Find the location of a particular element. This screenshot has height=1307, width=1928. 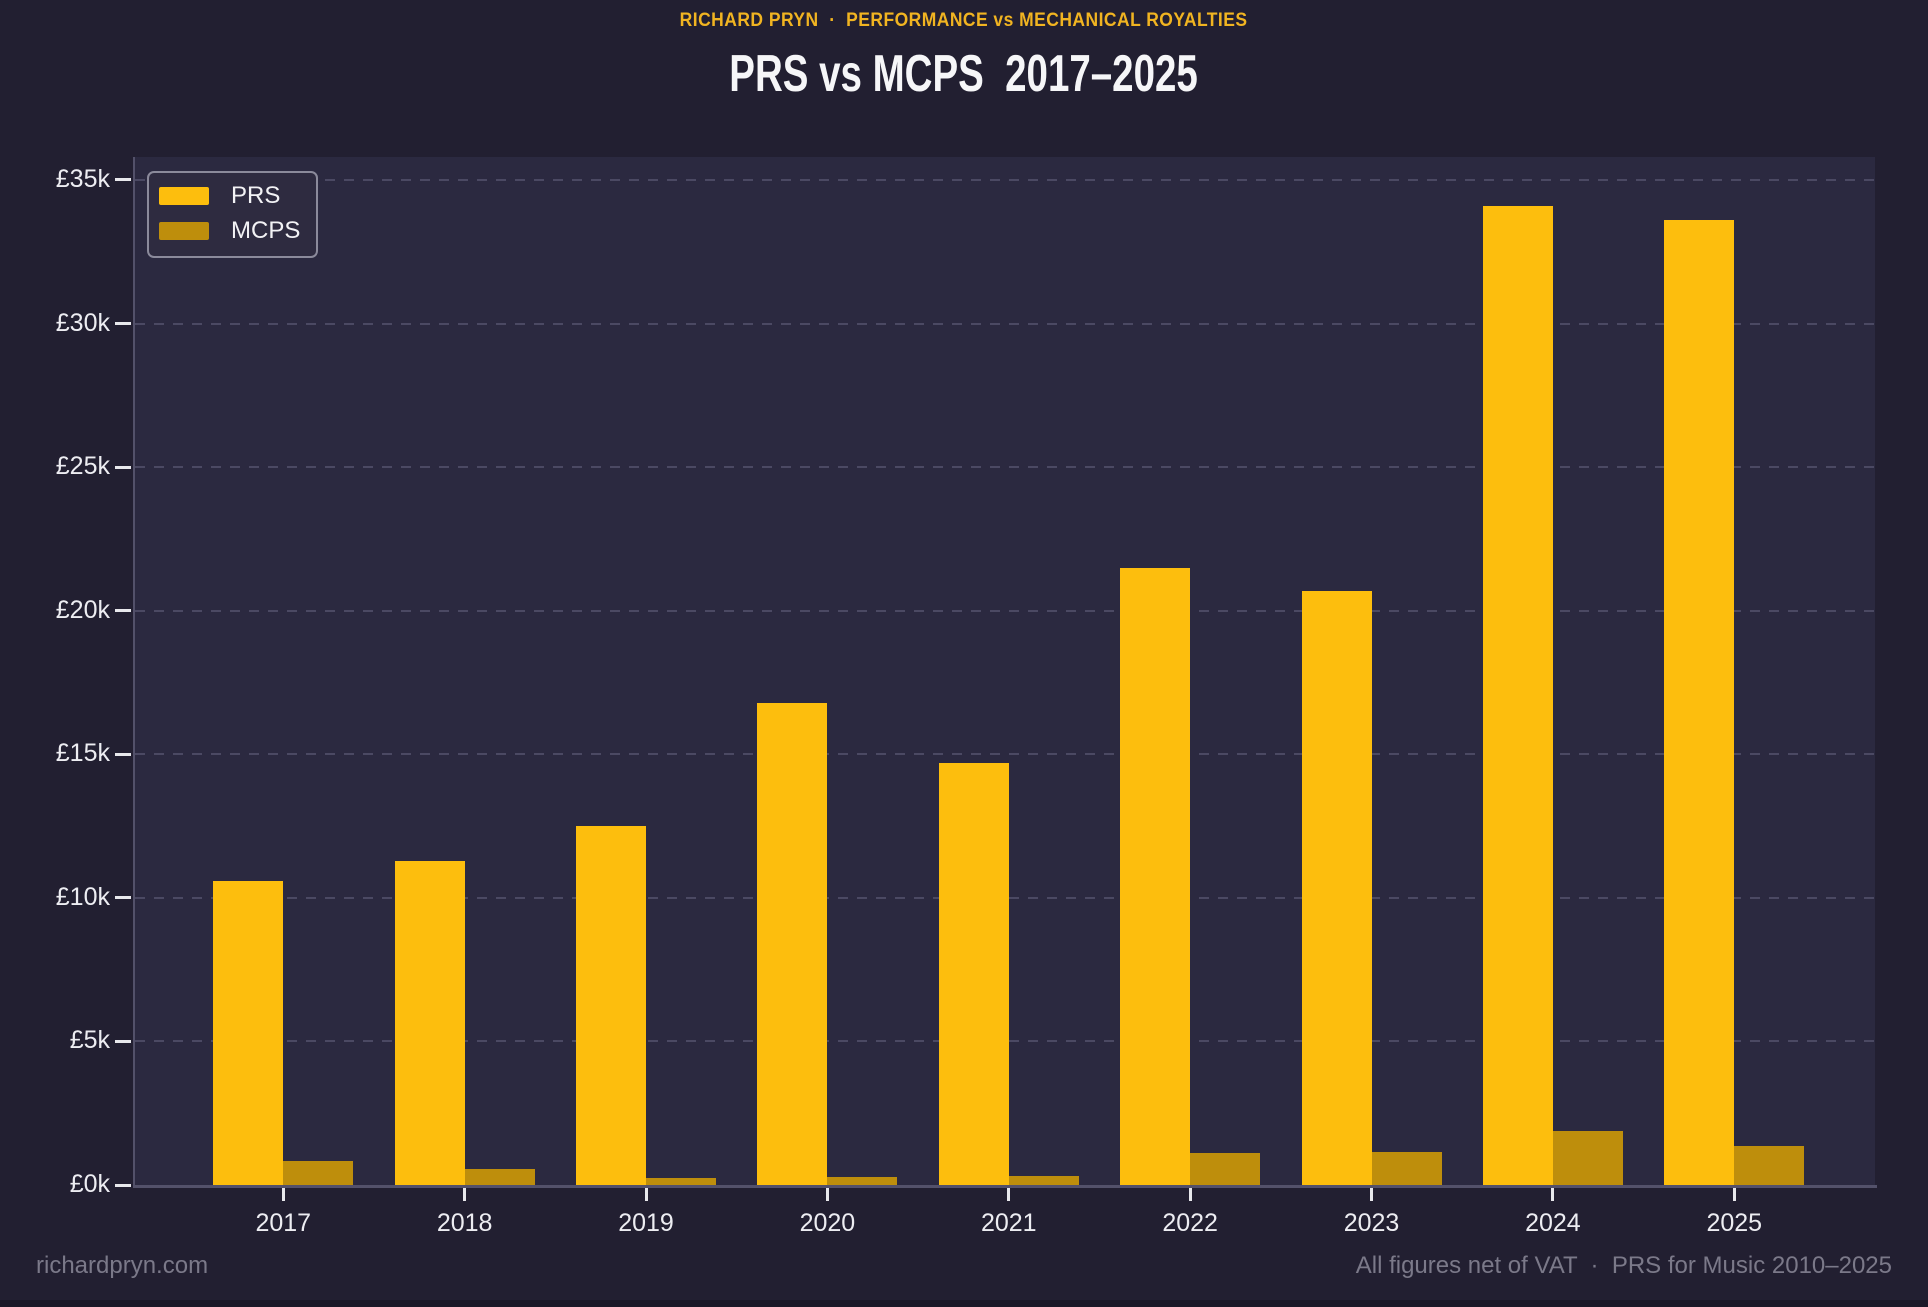

gridline-£35k is located at coordinates (1005, 179).